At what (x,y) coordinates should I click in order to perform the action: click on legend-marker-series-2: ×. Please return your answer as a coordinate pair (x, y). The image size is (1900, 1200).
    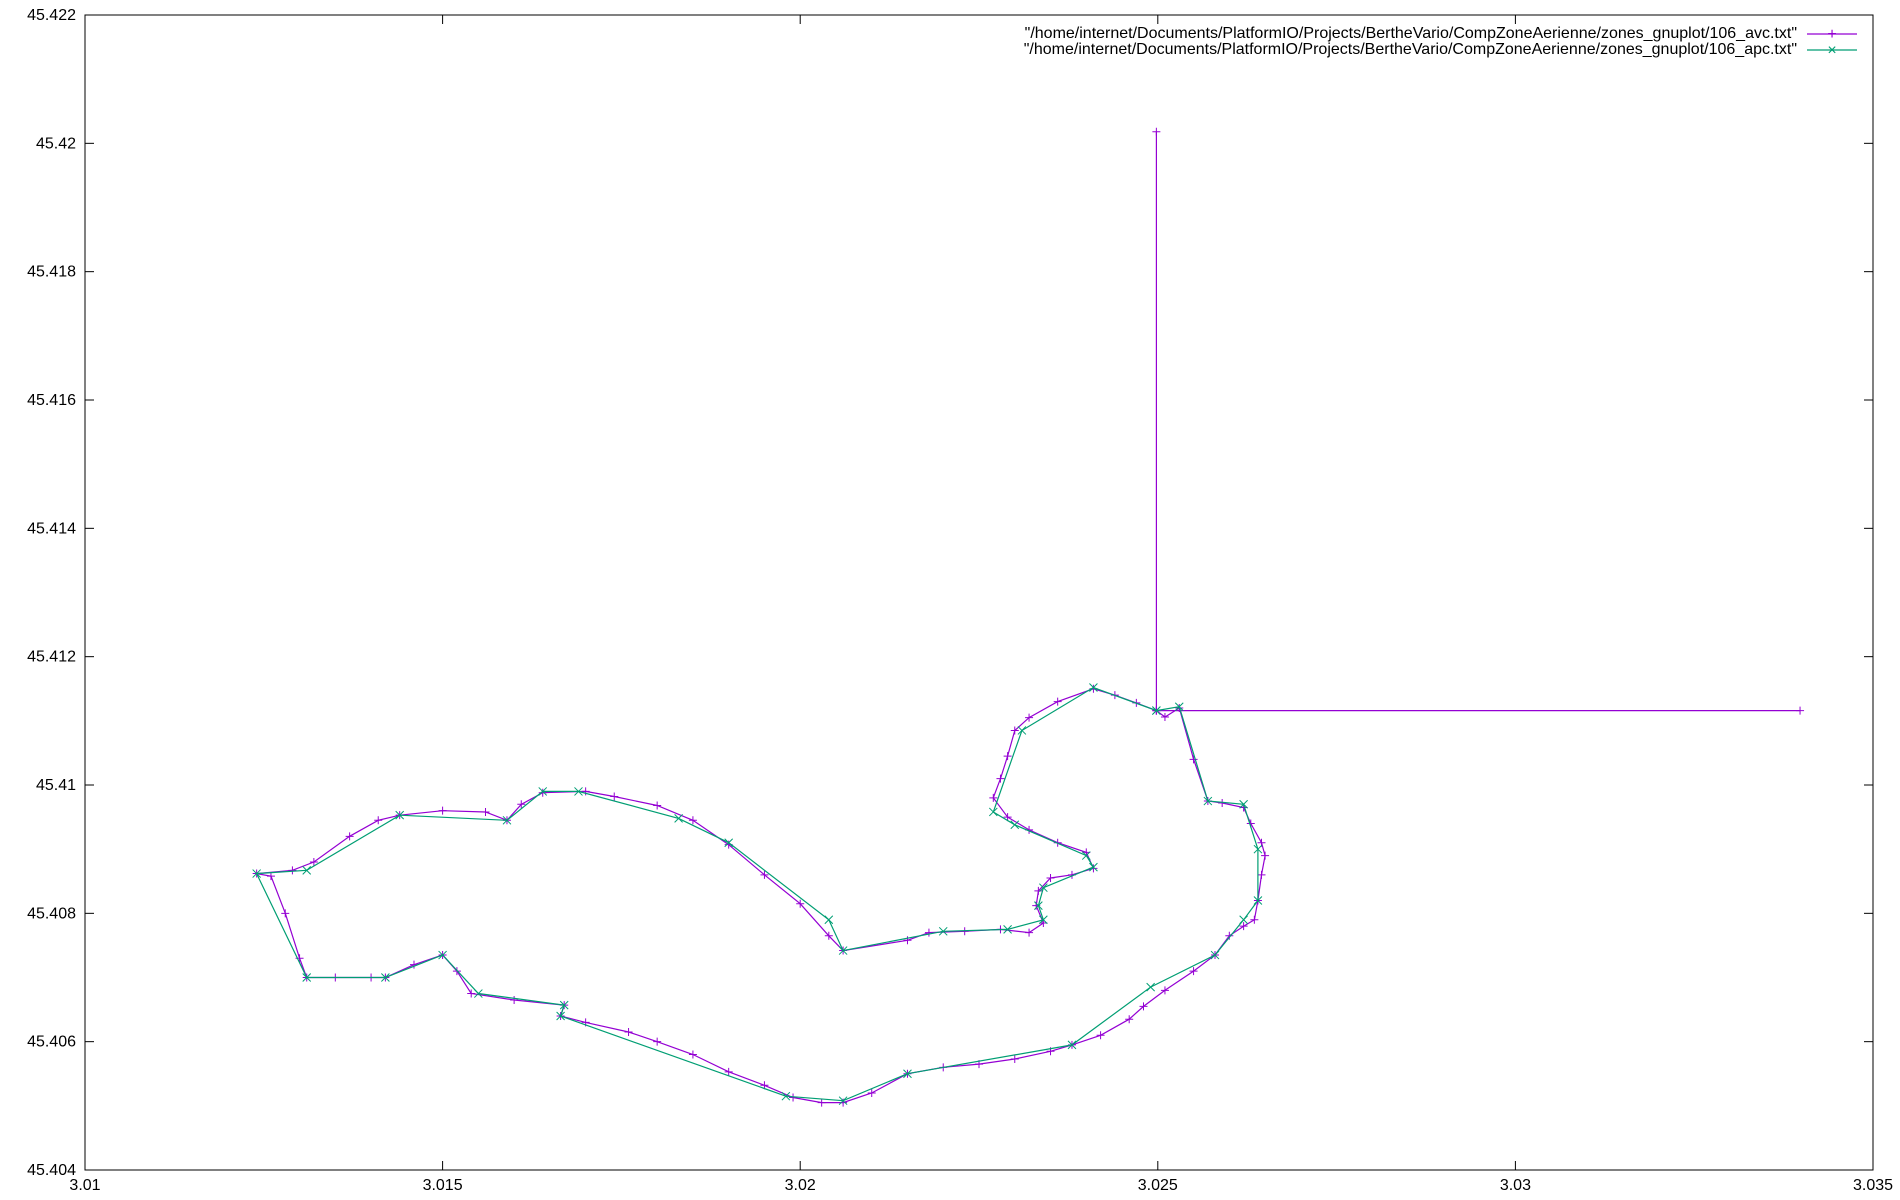
    Looking at the image, I should click on (1831, 50).